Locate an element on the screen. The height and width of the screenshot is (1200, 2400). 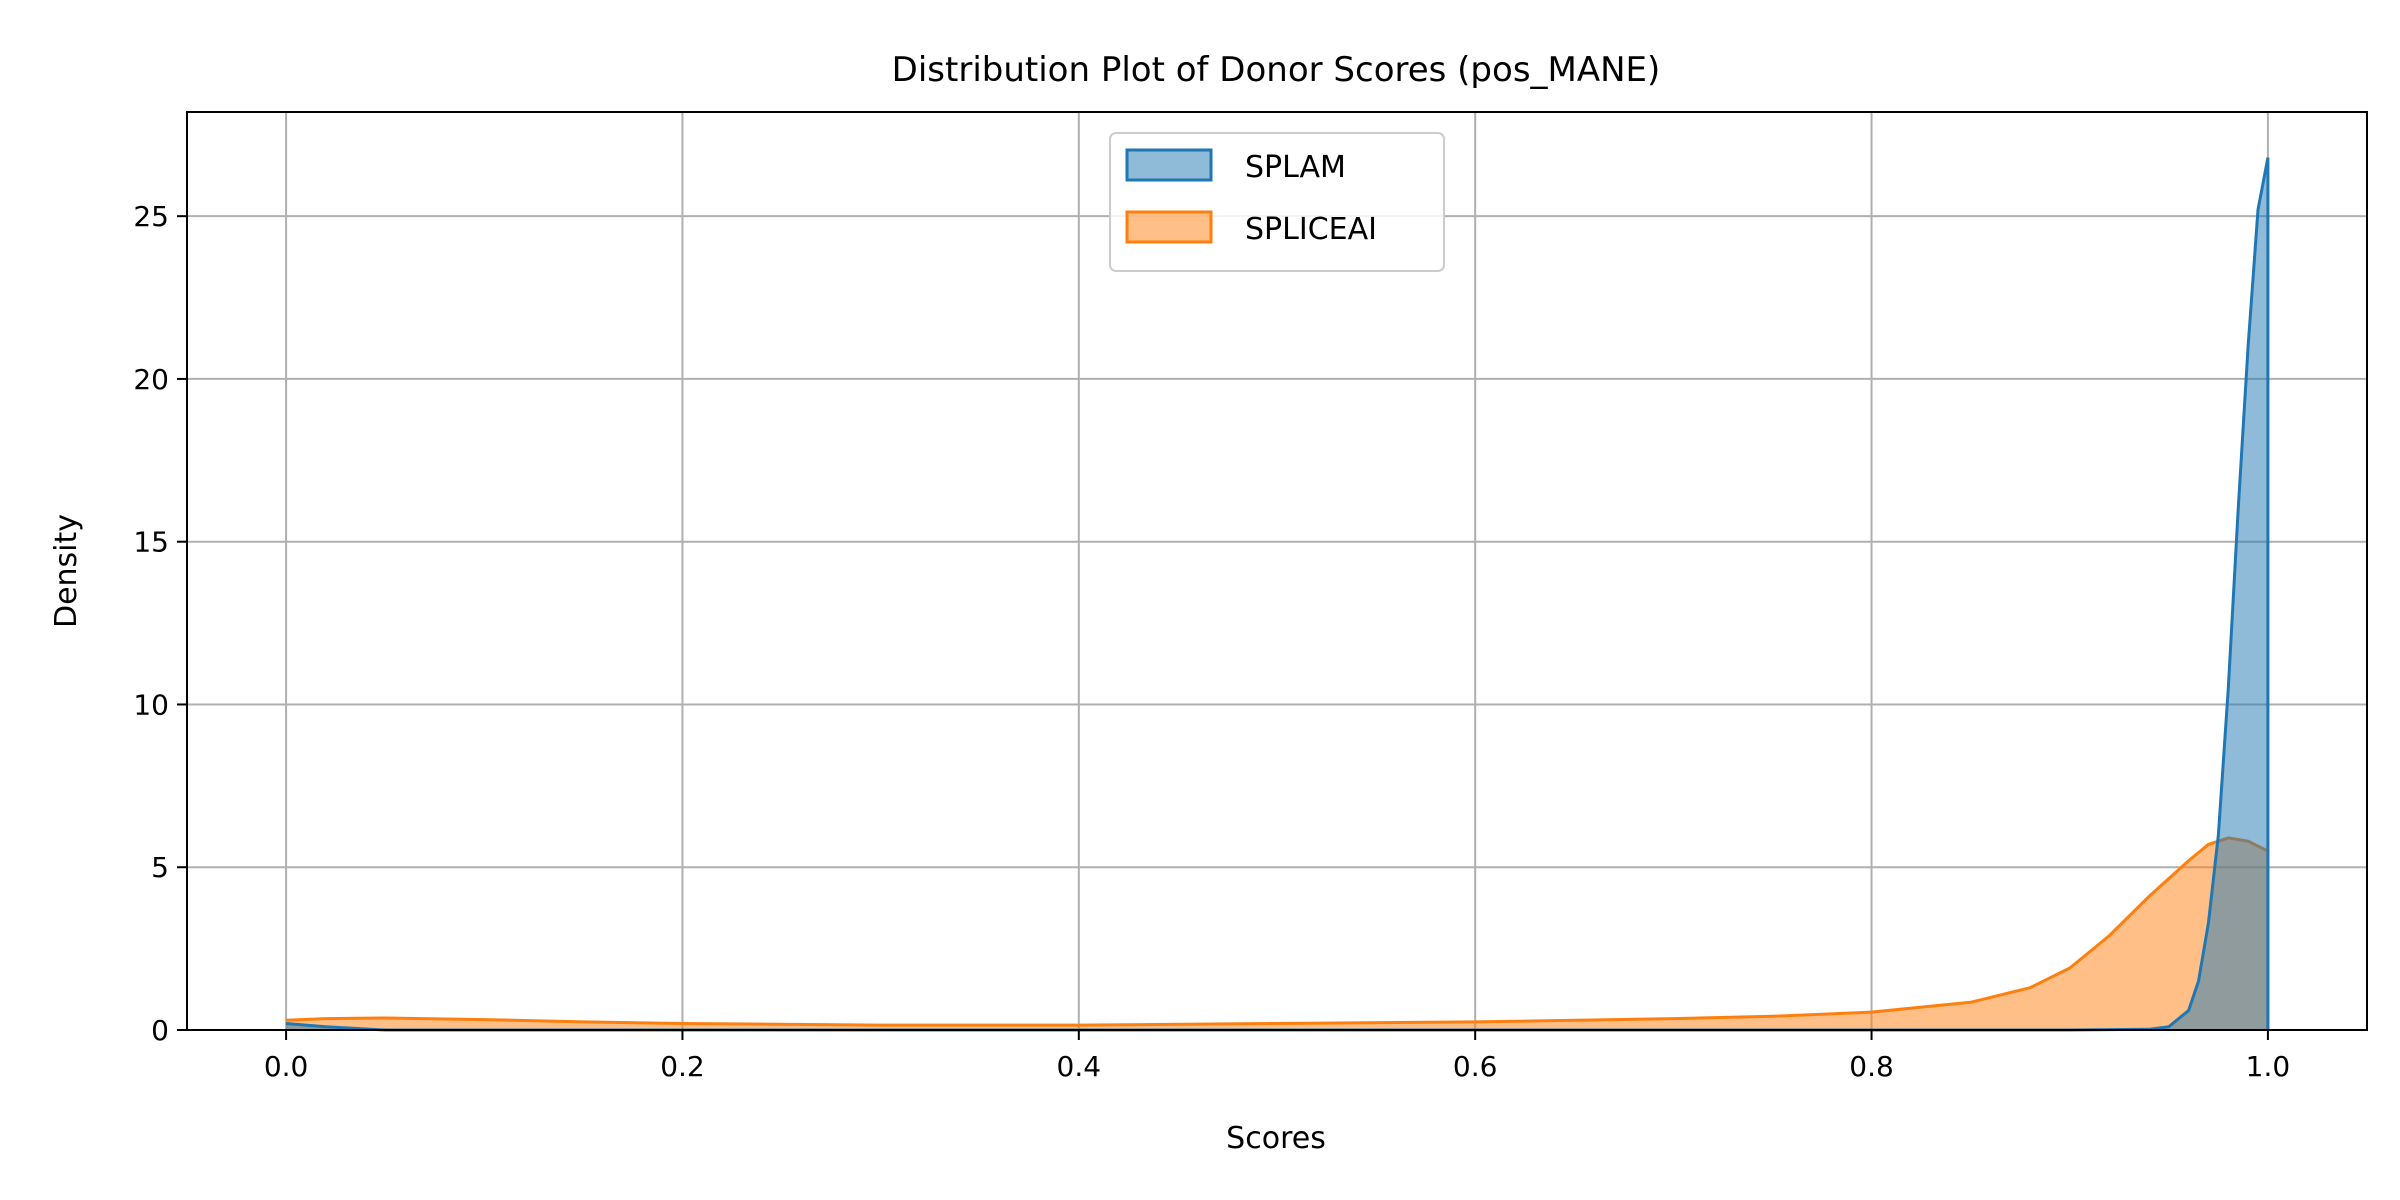
x-axis-label: Scores is located at coordinates (1276, 1138).